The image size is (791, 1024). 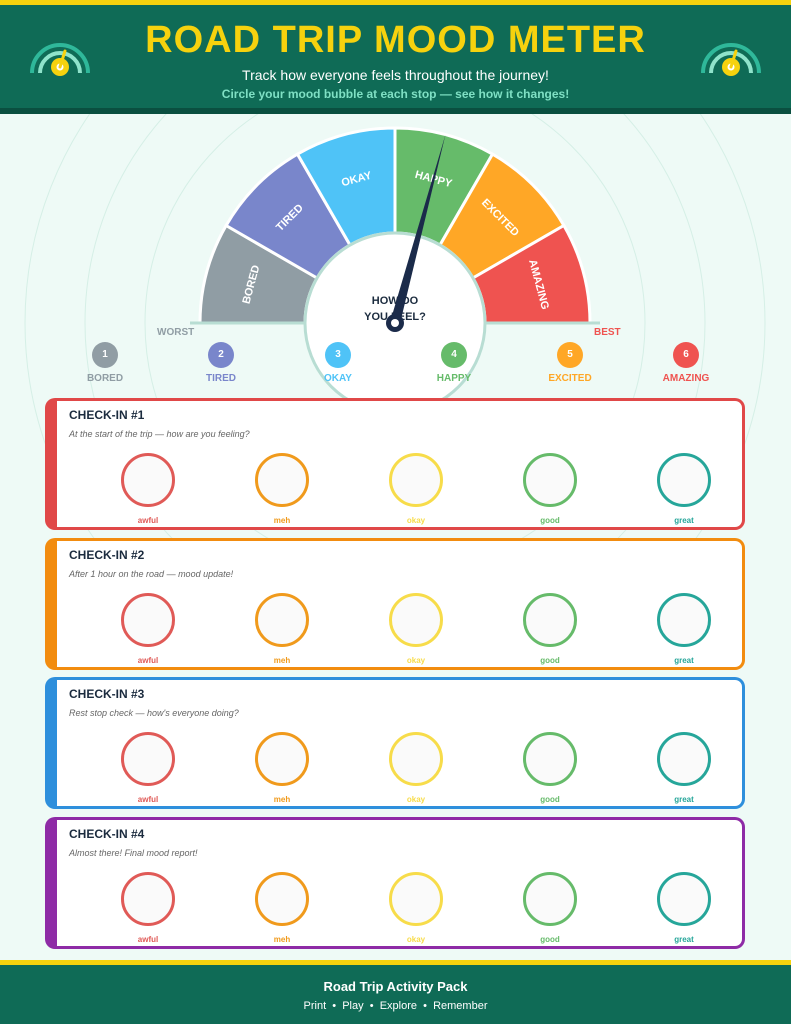 I want to click on scale-label: AMAZING, so click(x=686, y=378).